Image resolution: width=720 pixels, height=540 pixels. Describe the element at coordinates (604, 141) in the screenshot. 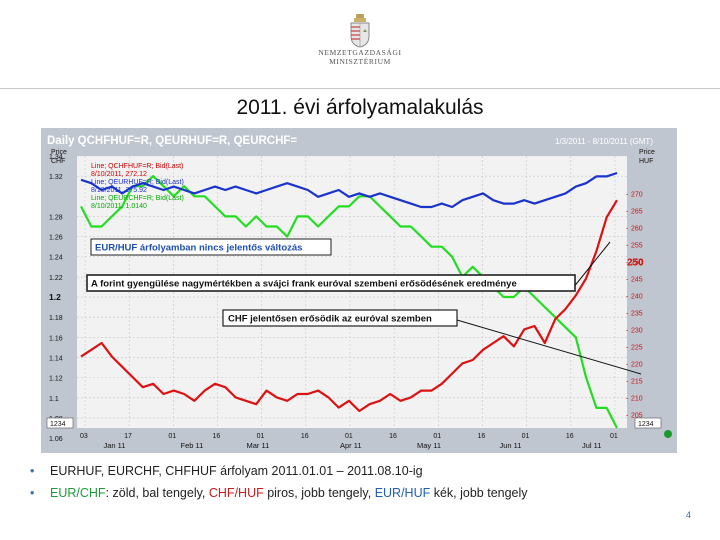

I see `chart-date-range: 1/3/2011 - 8/10/2011 (GMT)` at that location.